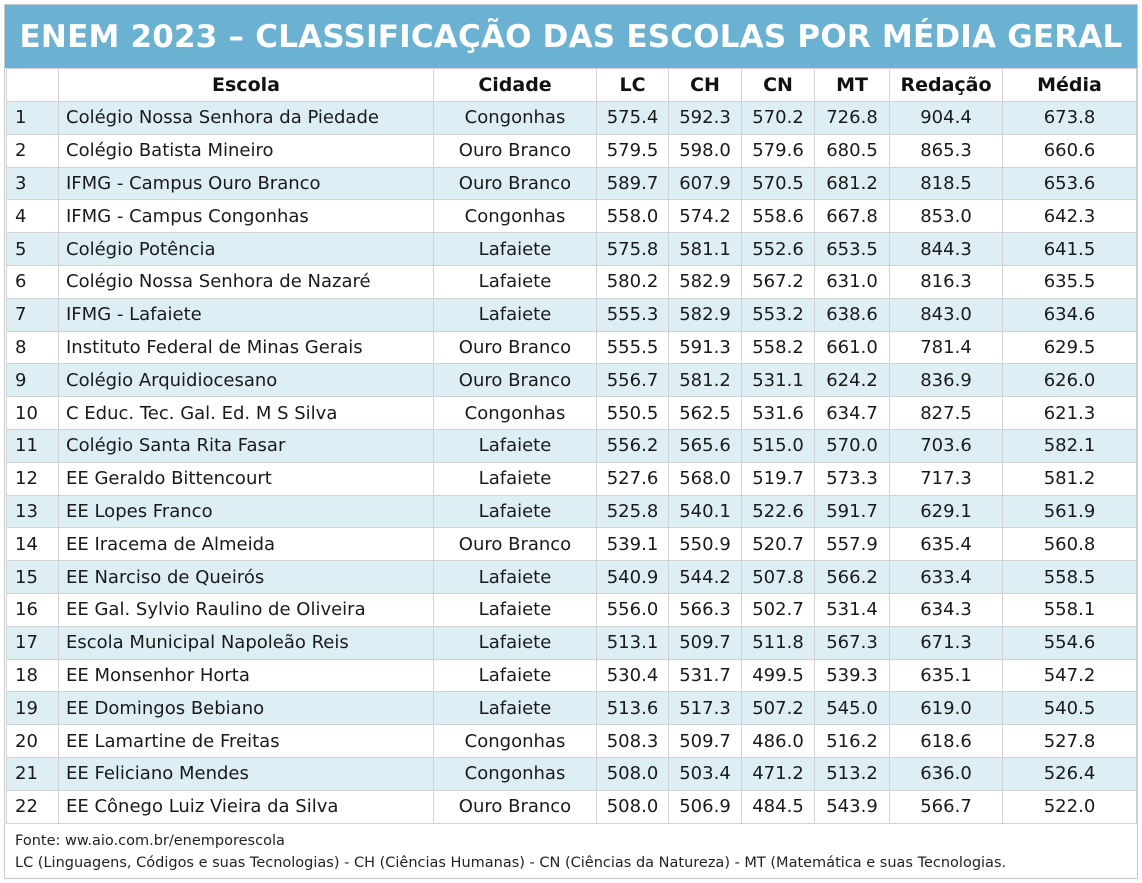 Image resolution: width=1142 pixels, height=883 pixels. Describe the element at coordinates (632, 118) in the screenshot. I see `cell-lc: 575.4` at that location.